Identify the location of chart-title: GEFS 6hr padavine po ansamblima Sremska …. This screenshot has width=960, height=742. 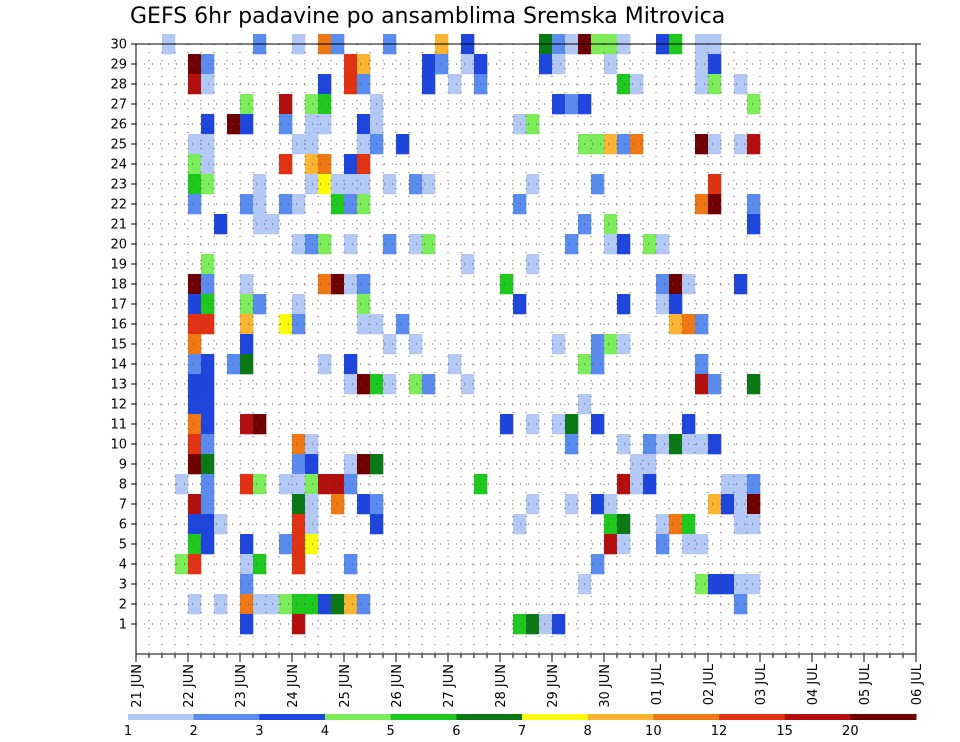
(428, 16).